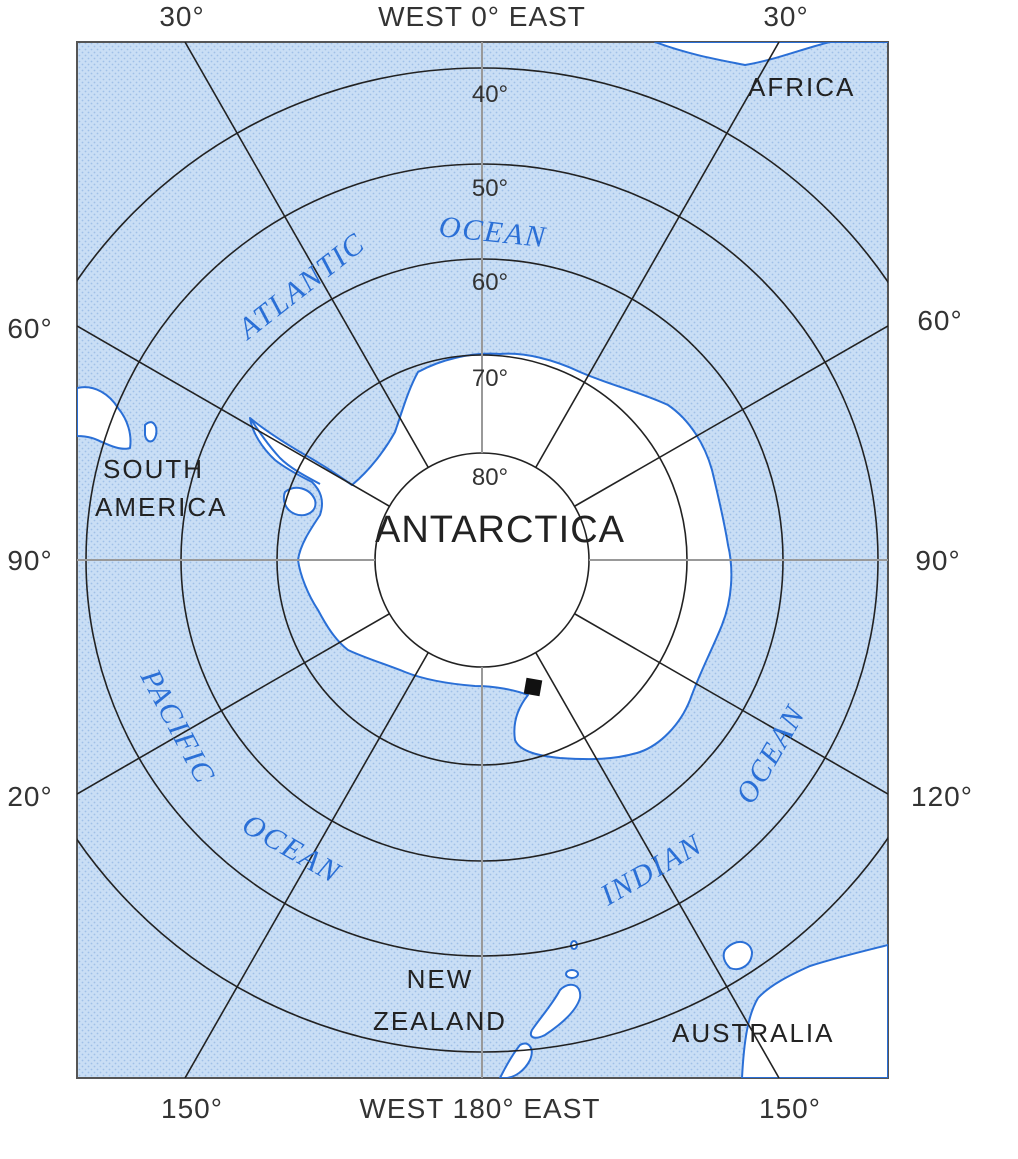 The image size is (1018, 1159). I want to click on australia-label: AUSTRALIA, so click(753, 1033).